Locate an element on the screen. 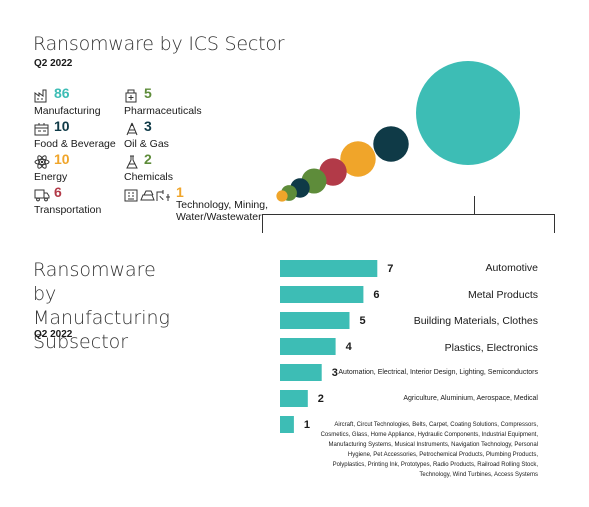 The height and width of the screenshot is (507, 589). bubble-food-beverage is located at coordinates (391, 144).